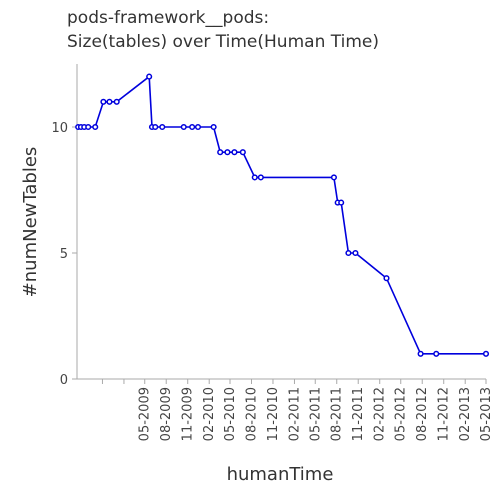 This screenshot has height=504, width=500. What do you see at coordinates (465, 414) in the screenshot?
I see `x-tick-label: 02-2013` at bounding box center [465, 414].